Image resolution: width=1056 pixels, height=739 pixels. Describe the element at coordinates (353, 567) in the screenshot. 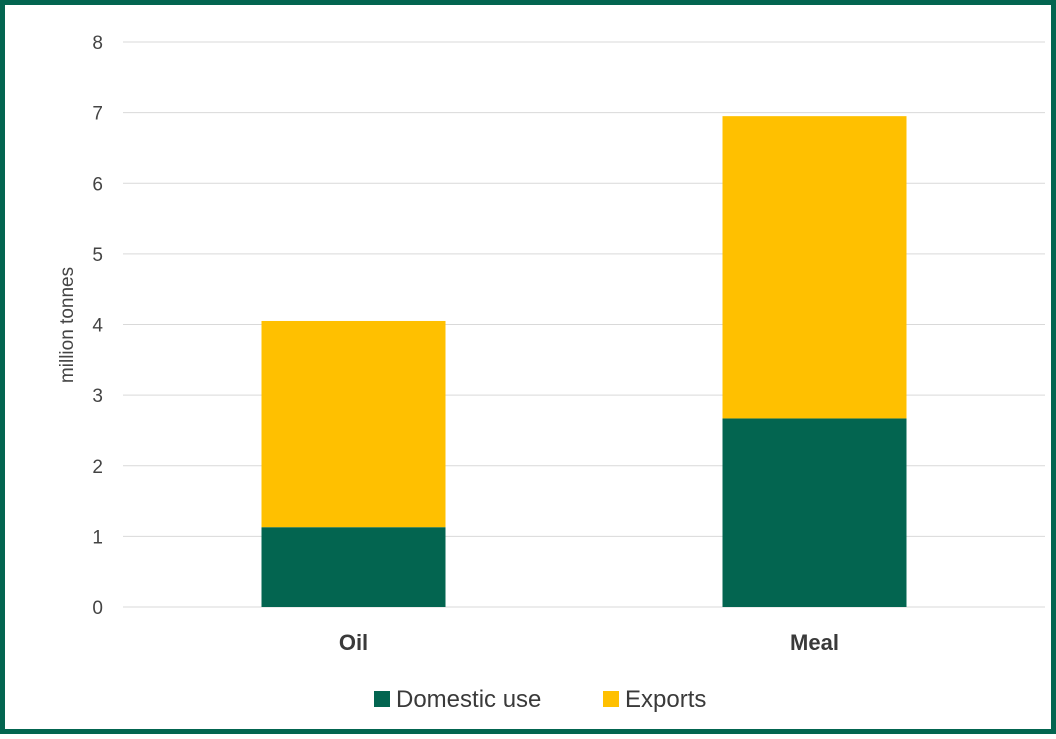

I see `bar-oil-domestic-use` at that location.